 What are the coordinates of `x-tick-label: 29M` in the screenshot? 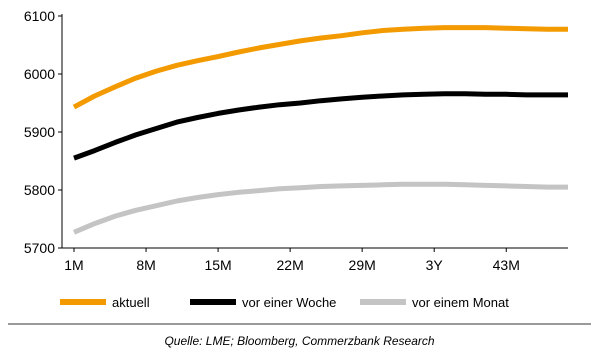 It's located at (362, 265).